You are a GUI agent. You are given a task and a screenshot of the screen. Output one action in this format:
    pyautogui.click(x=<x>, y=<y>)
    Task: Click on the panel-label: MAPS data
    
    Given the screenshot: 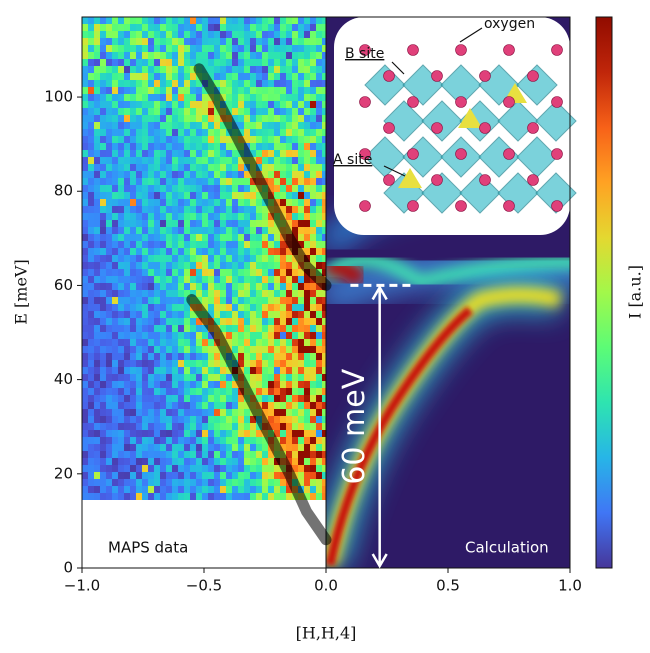 What is the action you would take?
    pyautogui.click(x=148, y=548)
    